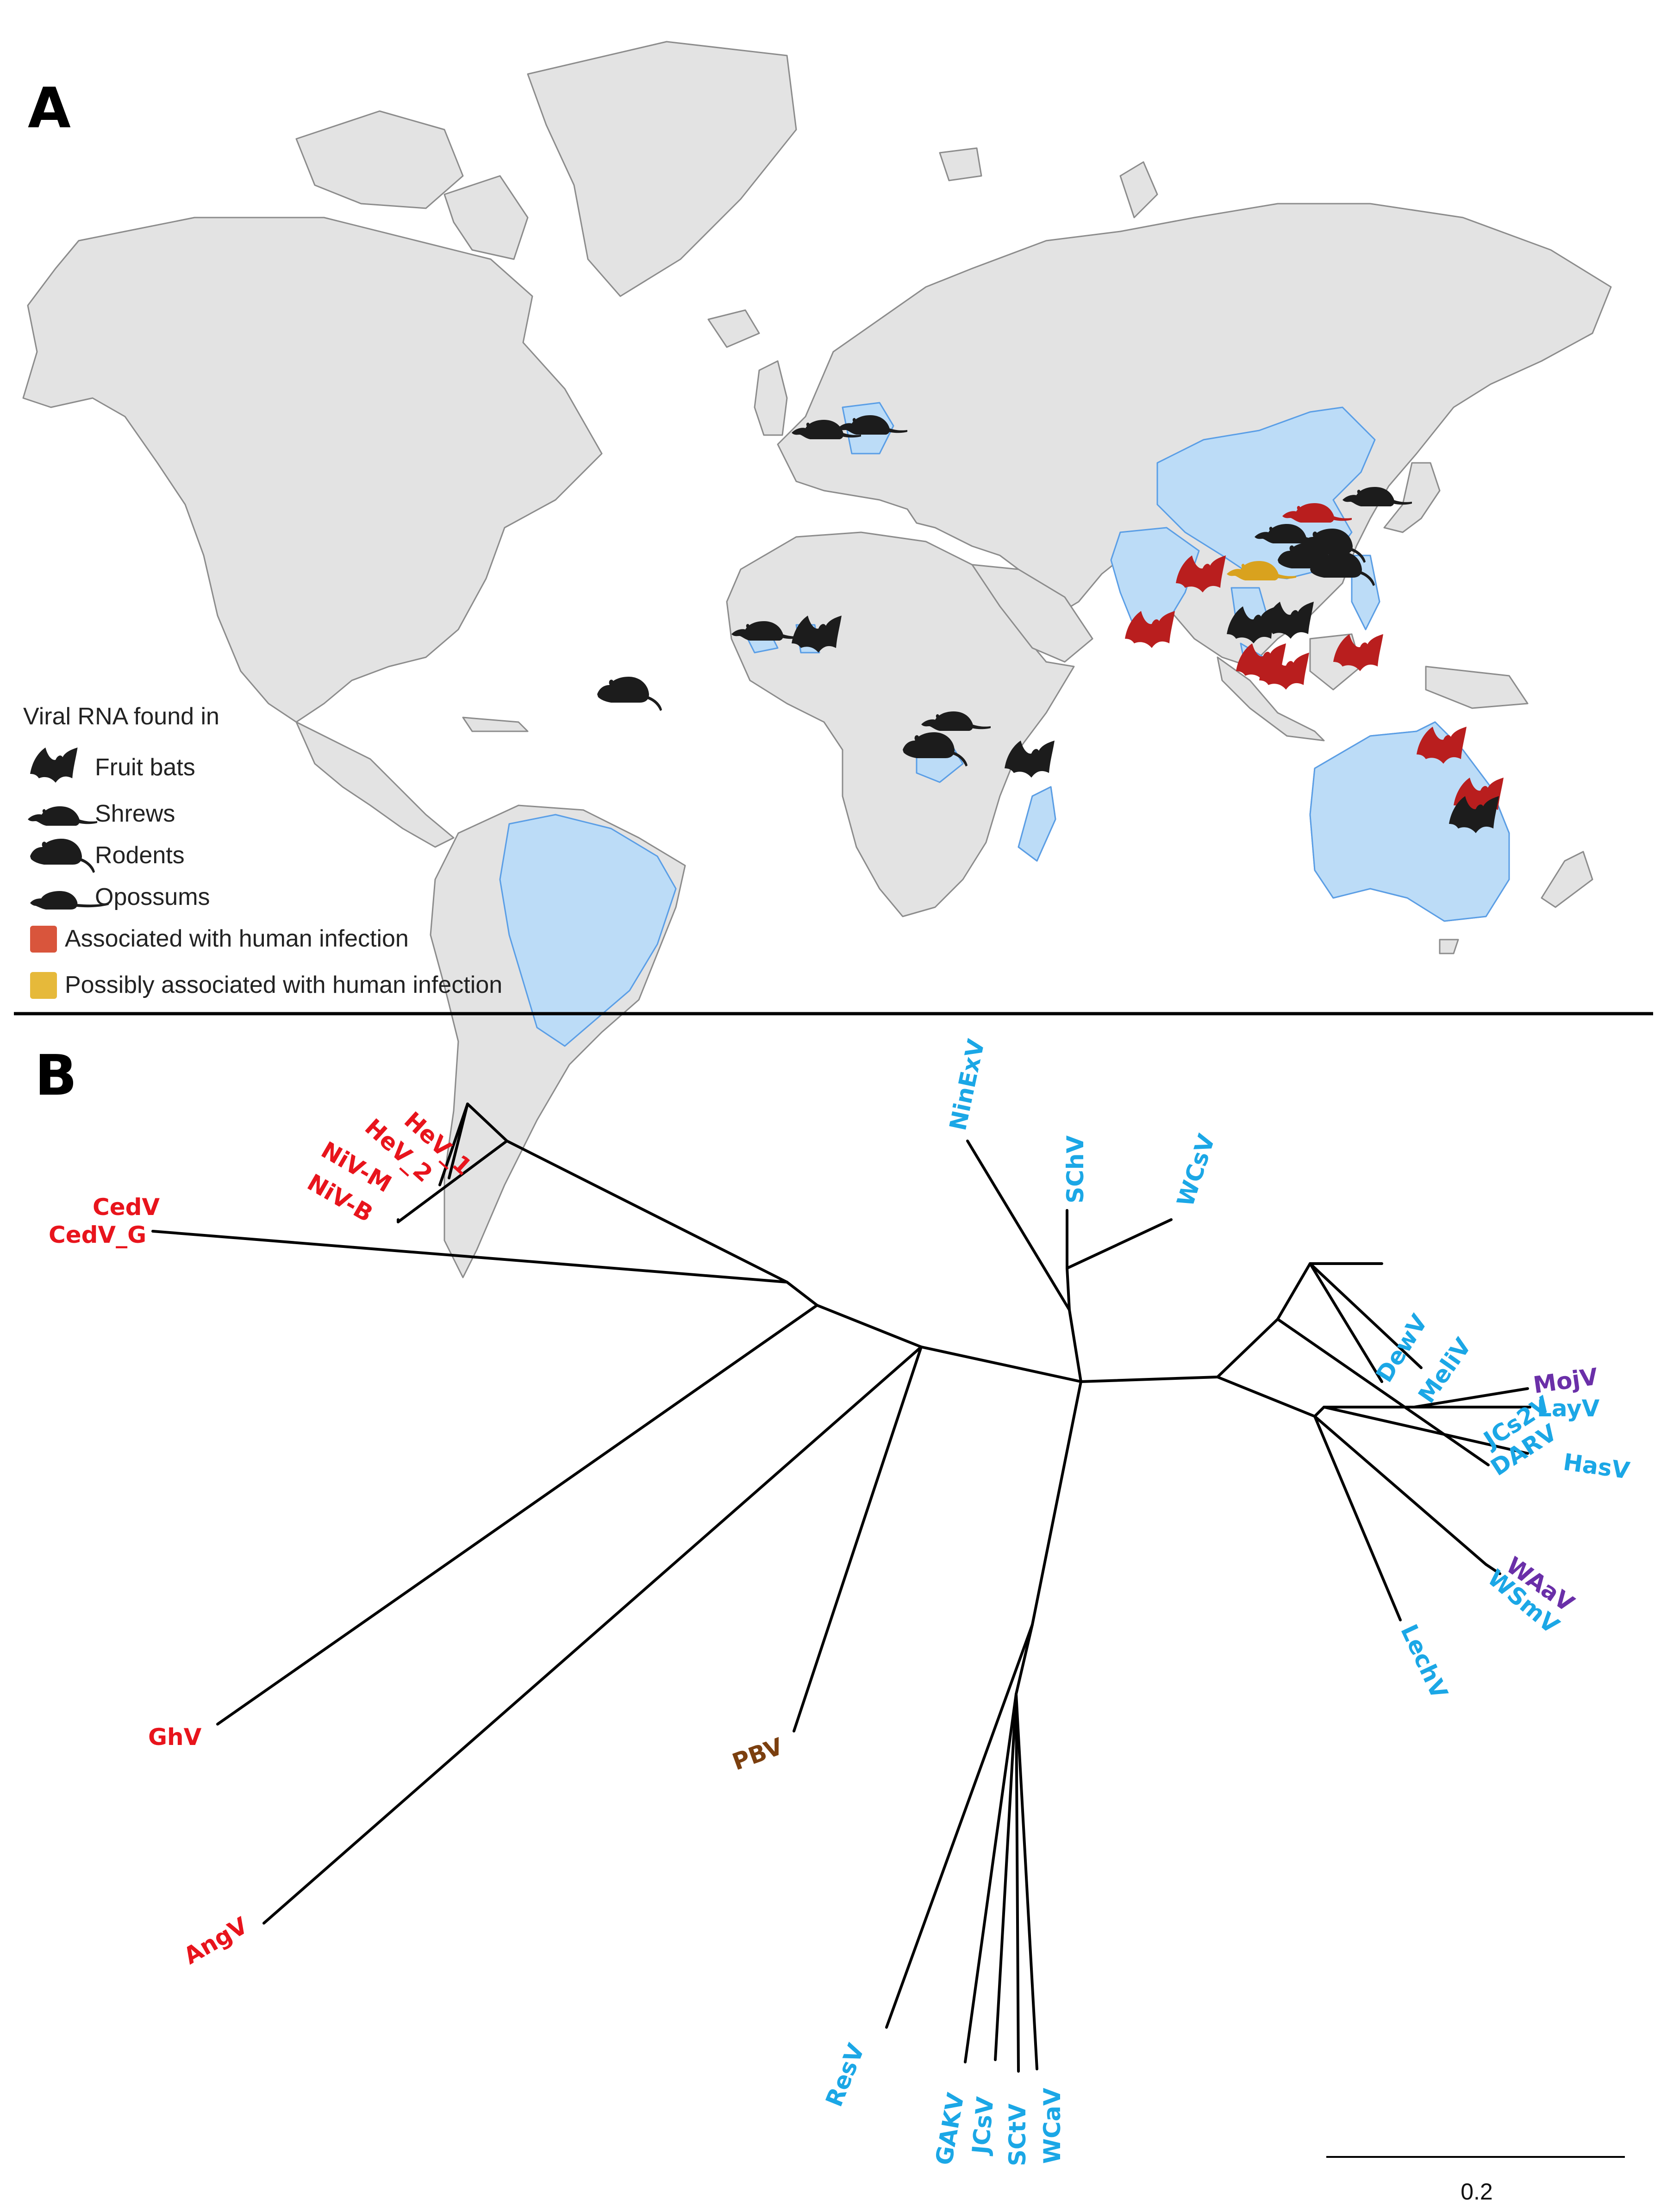 The width and height of the screenshot is (1667, 2212). What do you see at coordinates (1596, 1466) in the screenshot?
I see `tip-label-hasv: HasV` at bounding box center [1596, 1466].